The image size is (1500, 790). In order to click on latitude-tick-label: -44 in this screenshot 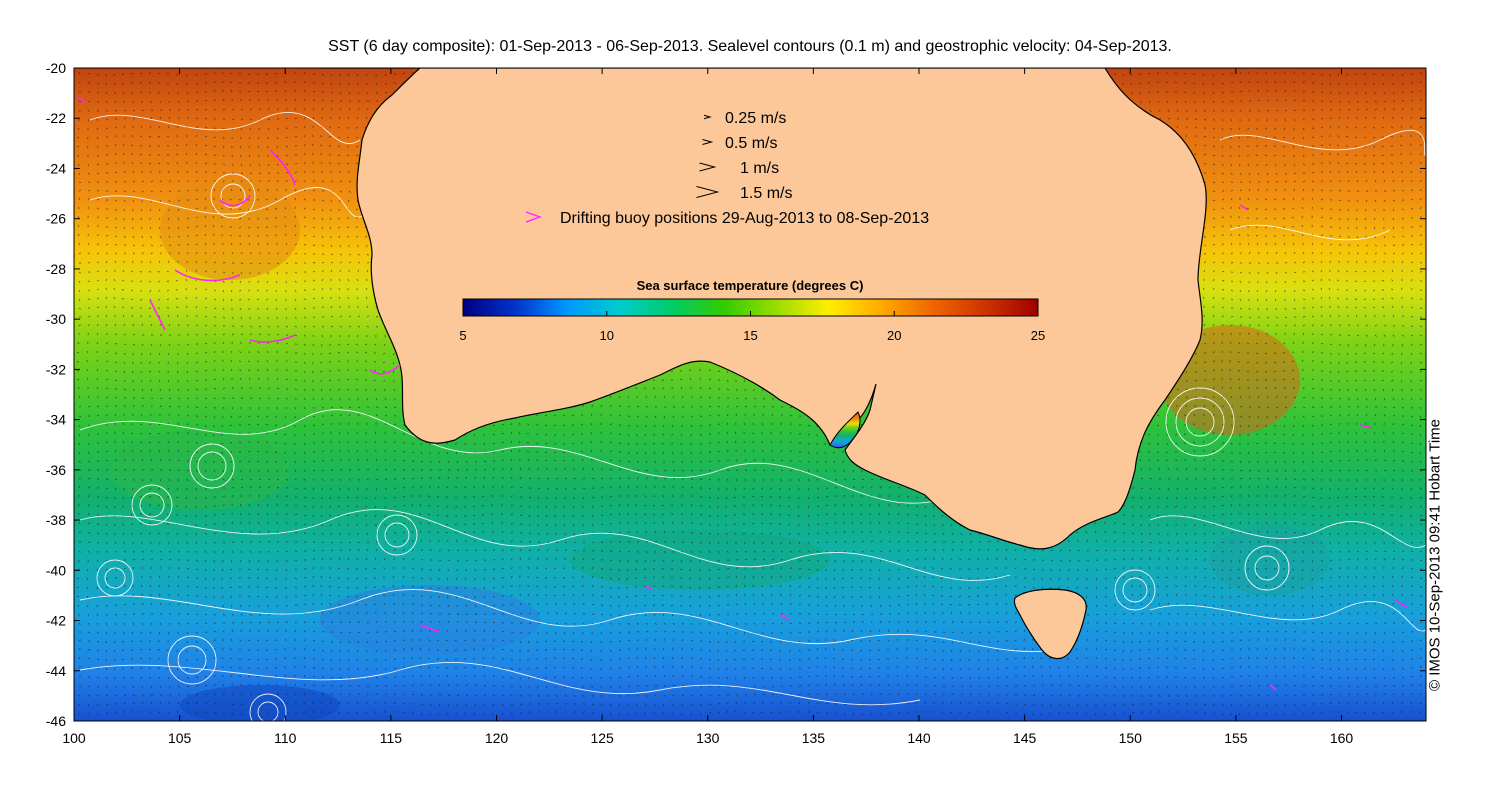, I will do `click(56, 671)`.